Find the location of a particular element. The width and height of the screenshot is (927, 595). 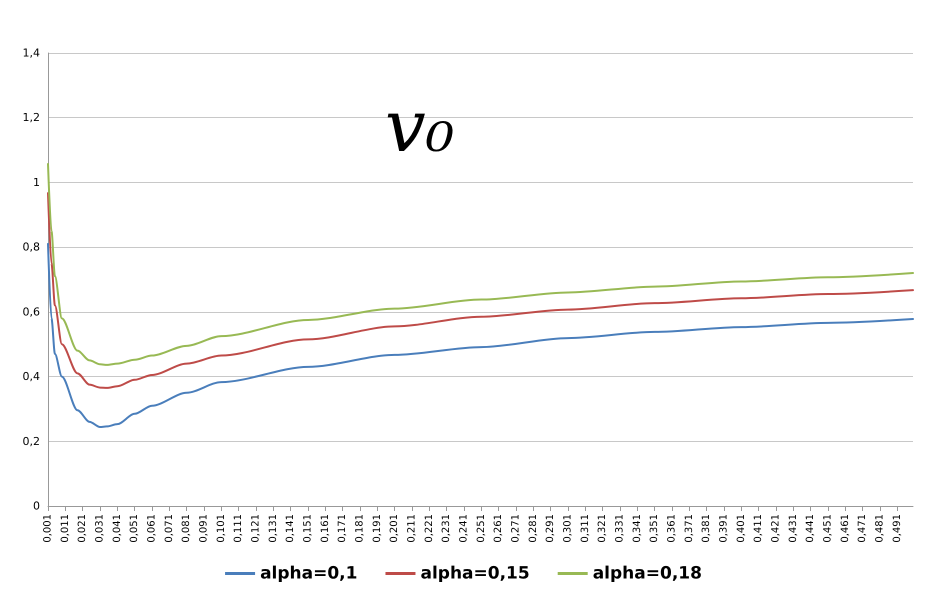

x-tick-label: 0,021 is located at coordinates (82, 528).